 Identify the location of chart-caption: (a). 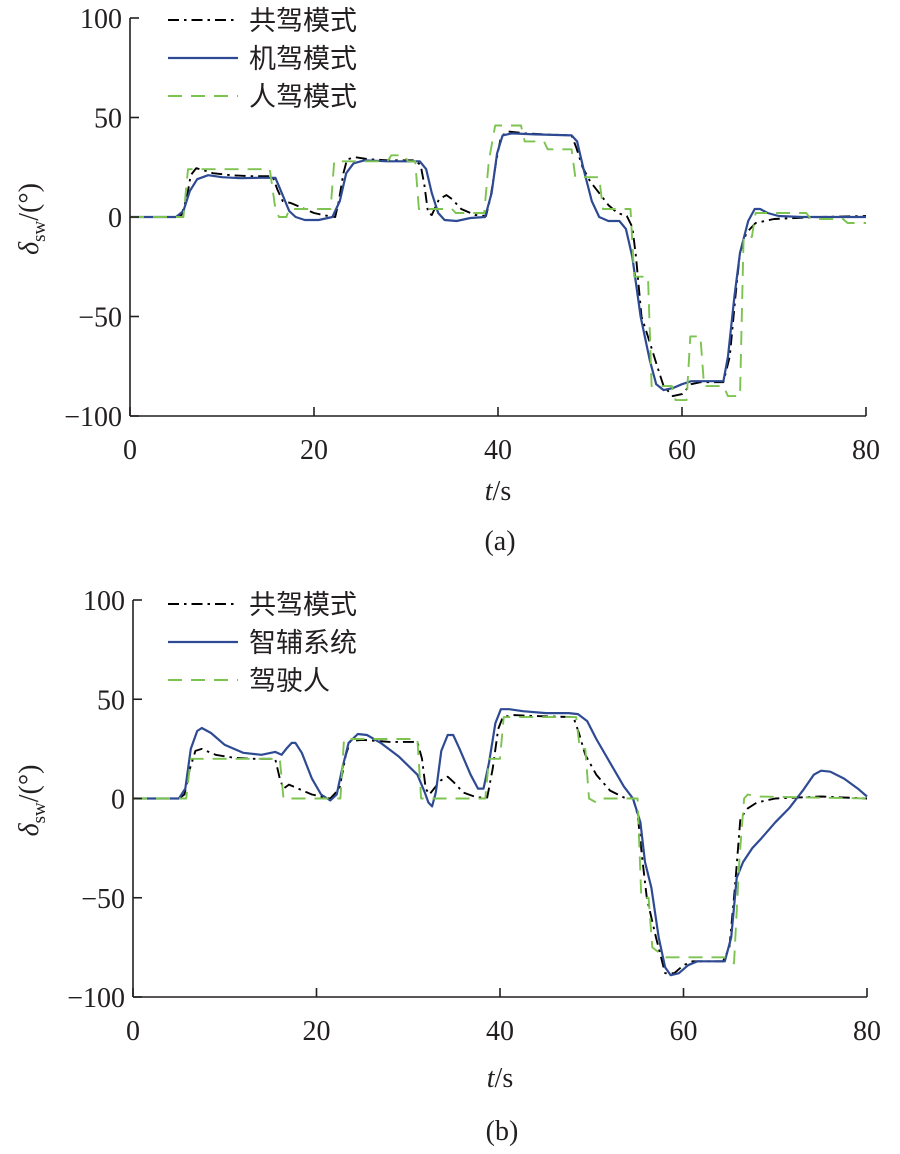
(499, 541).